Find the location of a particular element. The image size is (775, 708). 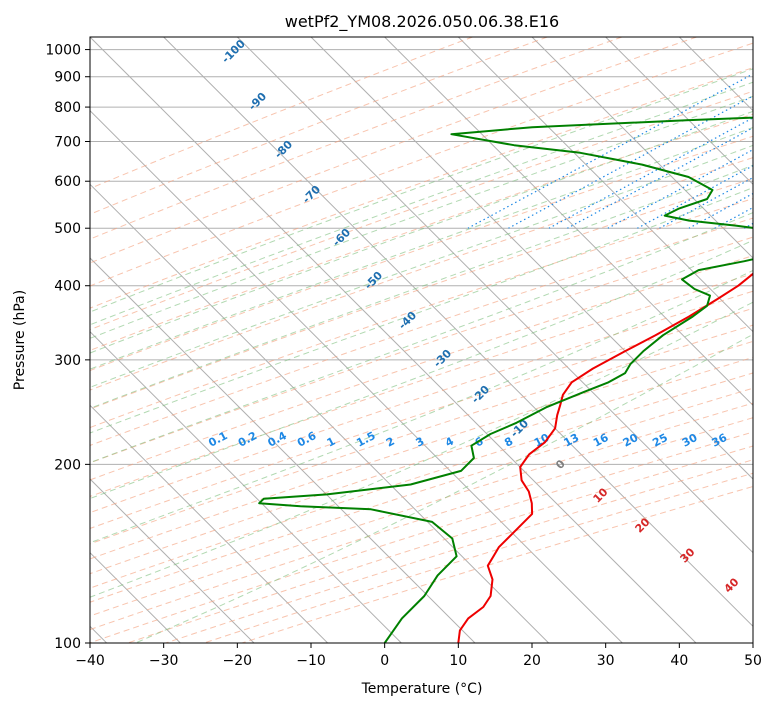

y-tick-label: 700 is located at coordinates (67, 142).